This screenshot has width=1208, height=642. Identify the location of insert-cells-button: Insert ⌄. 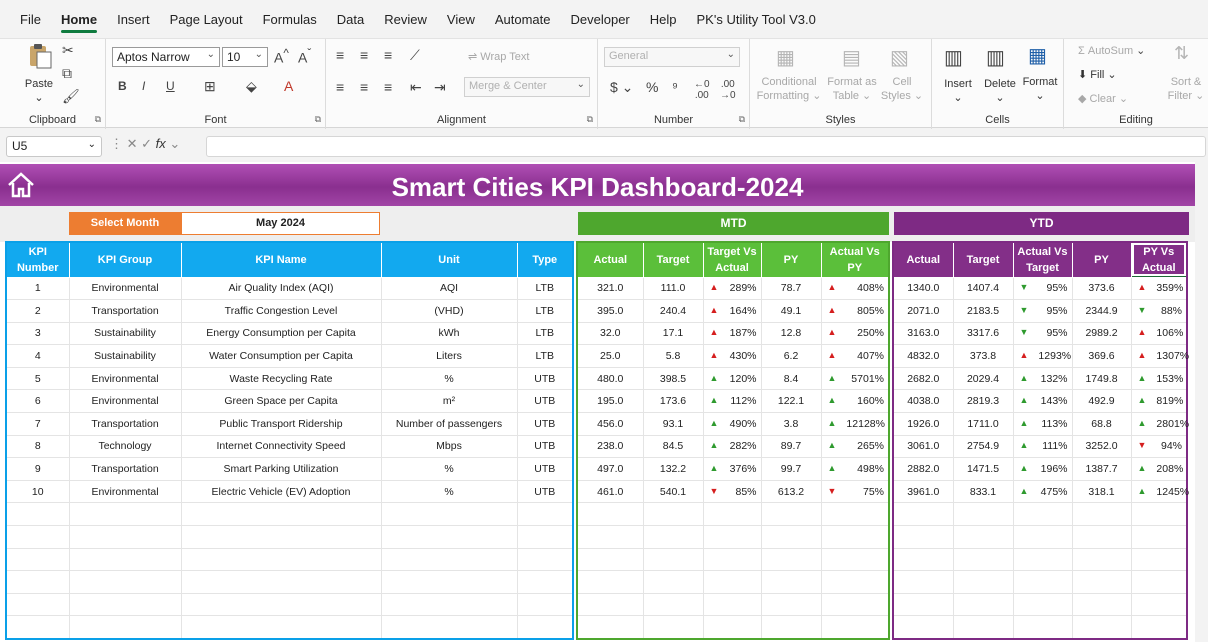
(958, 91).